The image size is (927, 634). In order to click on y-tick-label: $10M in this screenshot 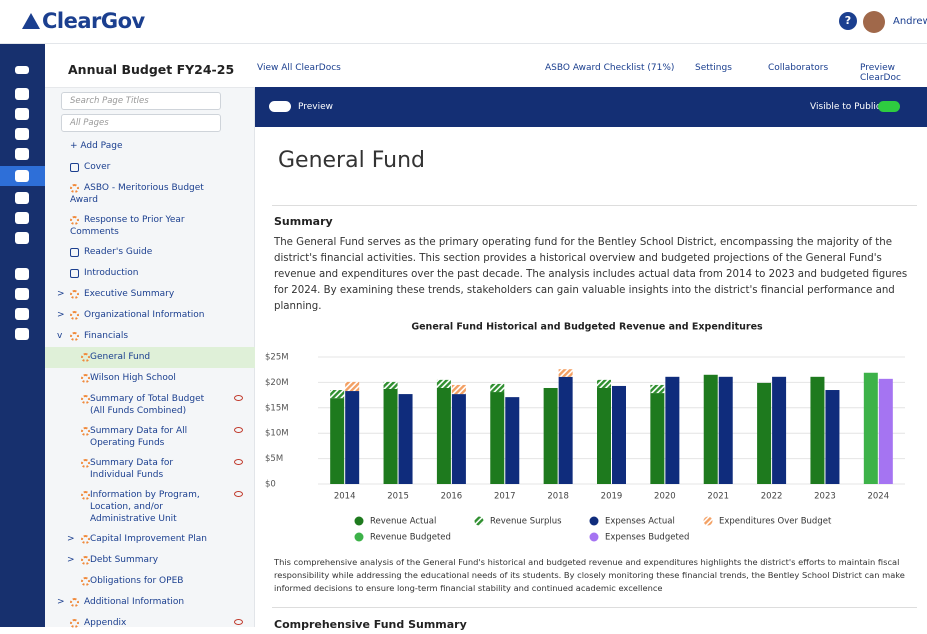, I will do `click(277, 434)`.